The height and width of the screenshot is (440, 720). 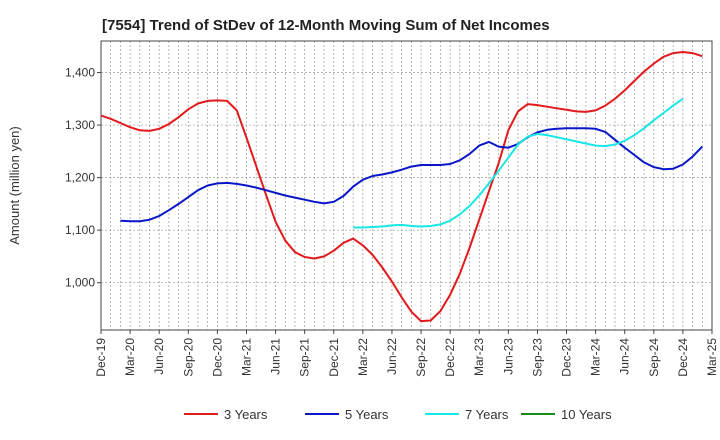 What do you see at coordinates (450, 357) in the screenshot?
I see `x-tick-label: Dec-22` at bounding box center [450, 357].